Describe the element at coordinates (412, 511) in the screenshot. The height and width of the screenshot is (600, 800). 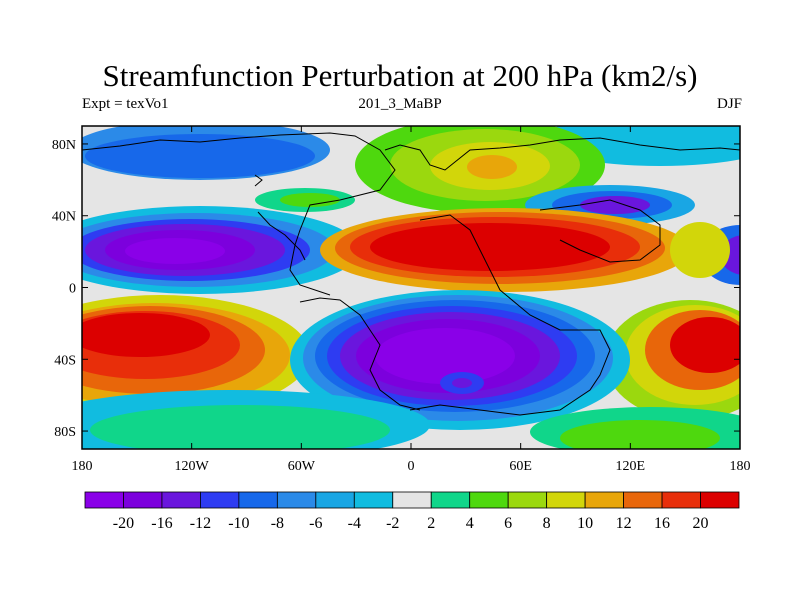
I see `colorbar: -20 -16 -12 -10 -8 -6 -4 -2 2 4 6 8 10 12 16 20` at that location.